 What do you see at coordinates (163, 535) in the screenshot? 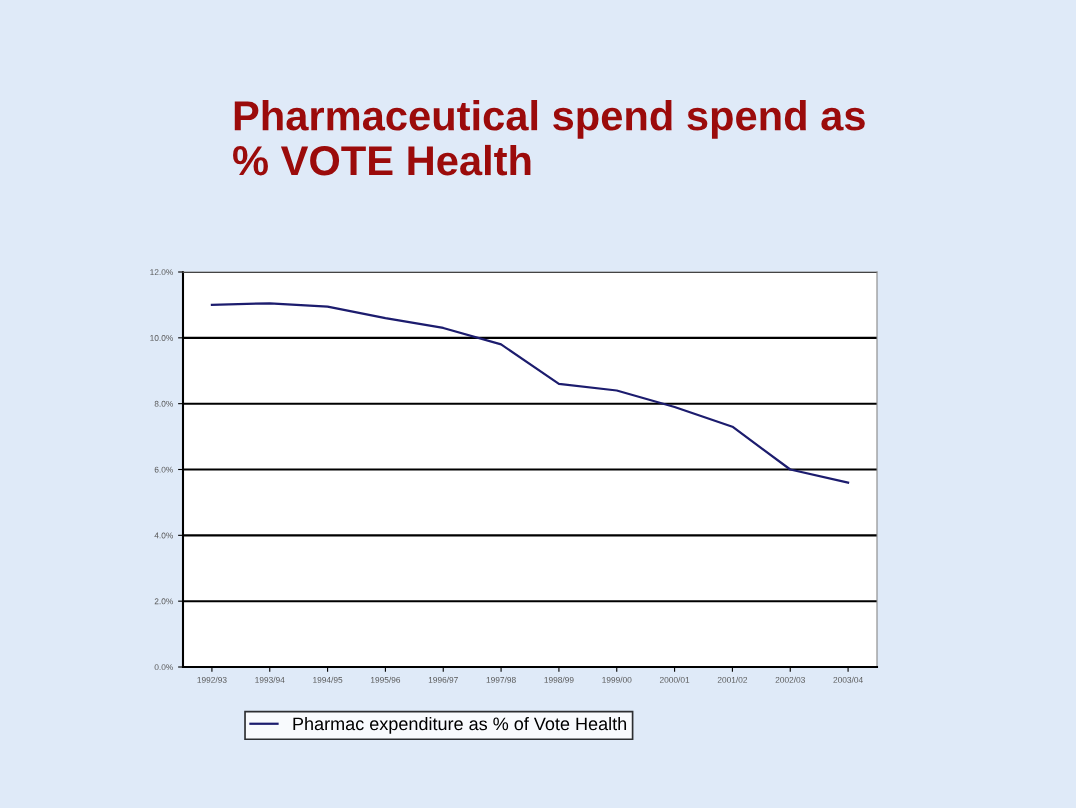
I see `y-tick-label: 4.0%` at bounding box center [163, 535].